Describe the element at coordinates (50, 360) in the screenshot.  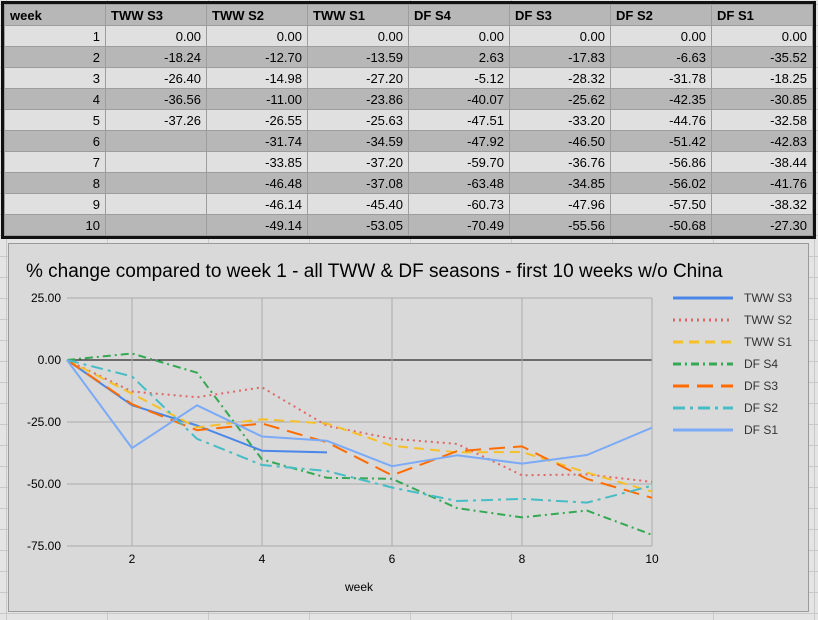
I see `y-tick-label: 0.00` at that location.